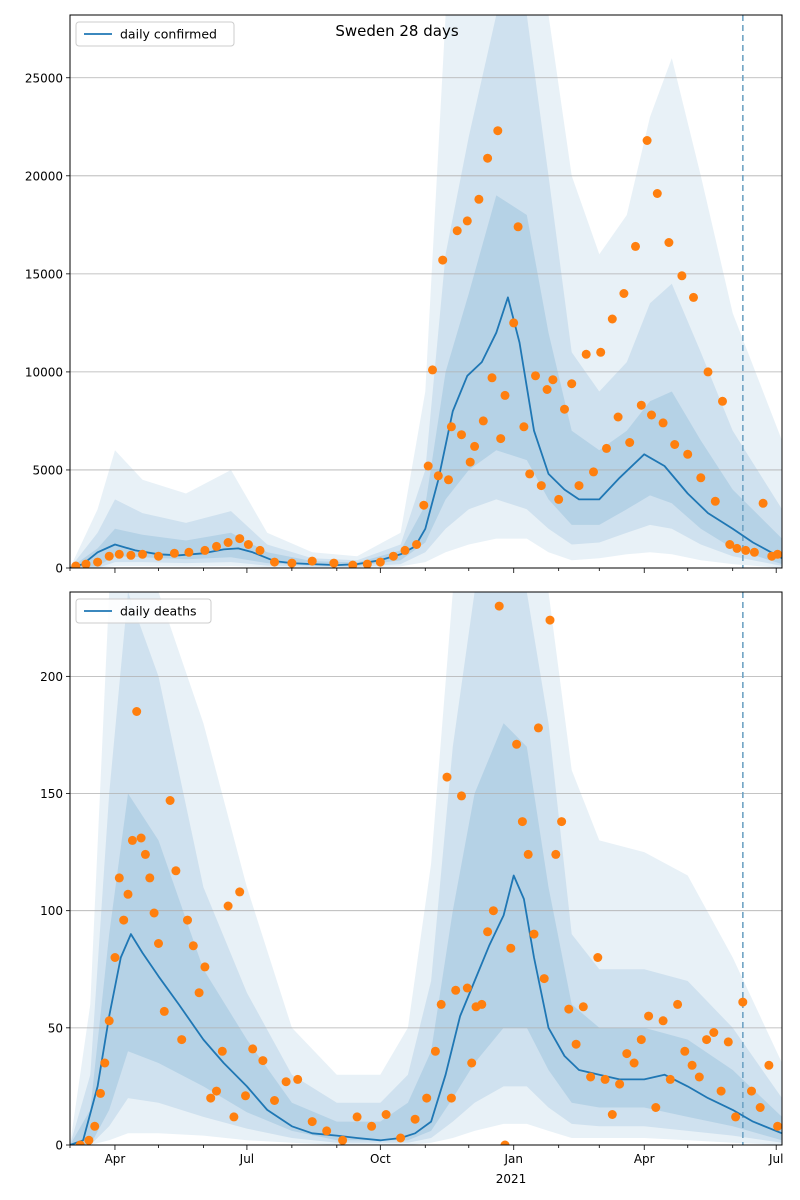 Image resolution: width=800 pixels, height=1200 pixels. Describe the element at coordinates (168, 34) in the screenshot. I see `legend-label: daily confirmed` at that location.